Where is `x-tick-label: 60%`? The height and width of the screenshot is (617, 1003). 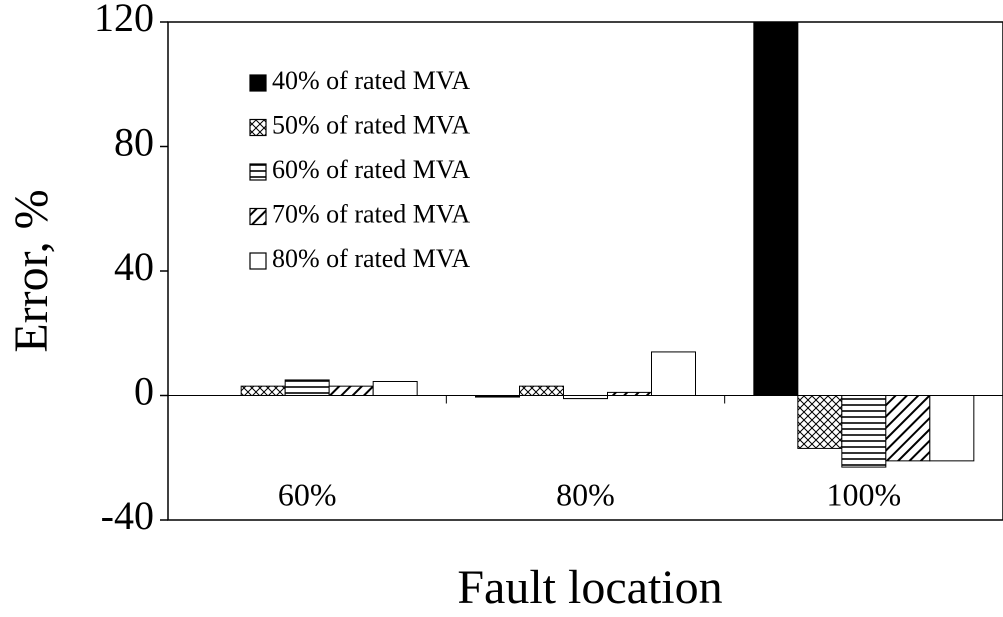
x-tick-label: 60% is located at coordinates (307, 494).